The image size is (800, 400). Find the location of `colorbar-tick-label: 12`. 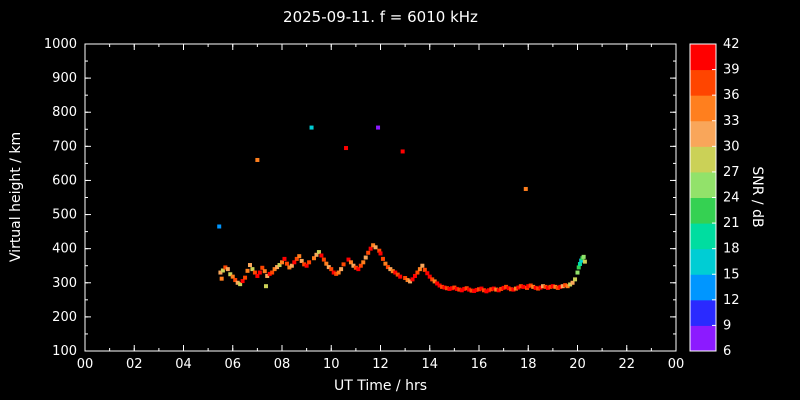

colorbar-tick-label: 12 is located at coordinates (731, 300).